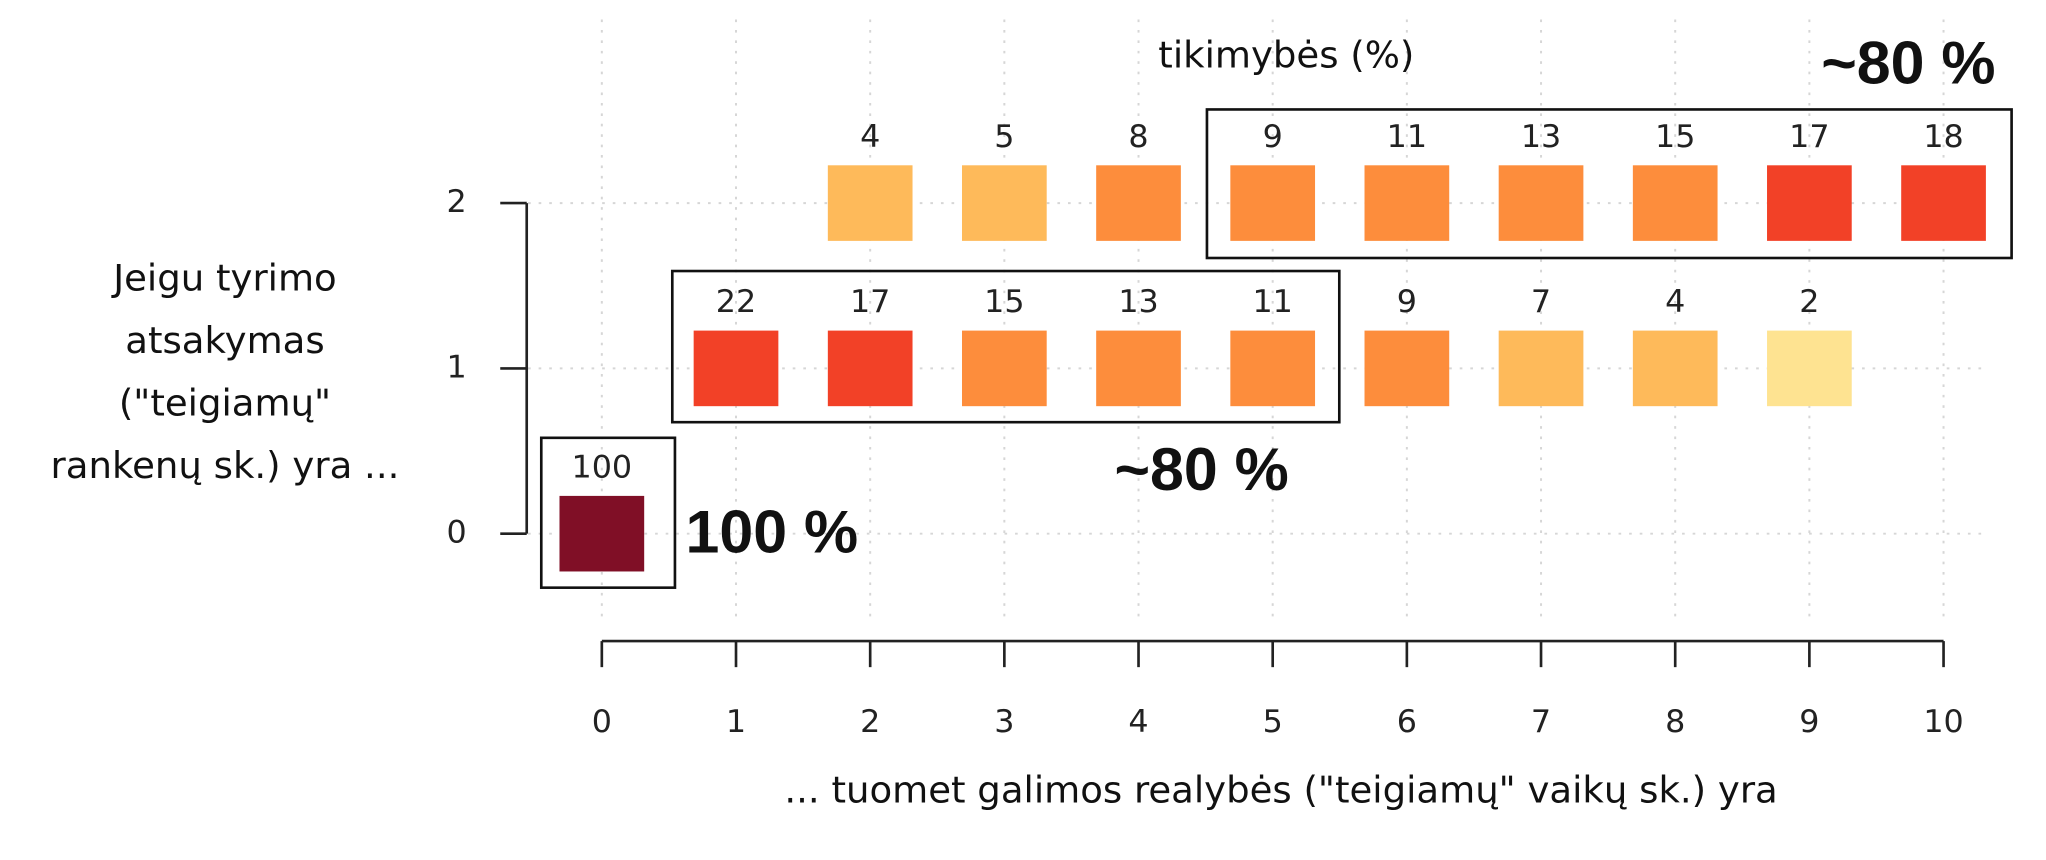  What do you see at coordinates (870, 722) in the screenshot?
I see `x-tick-label: 2` at bounding box center [870, 722].